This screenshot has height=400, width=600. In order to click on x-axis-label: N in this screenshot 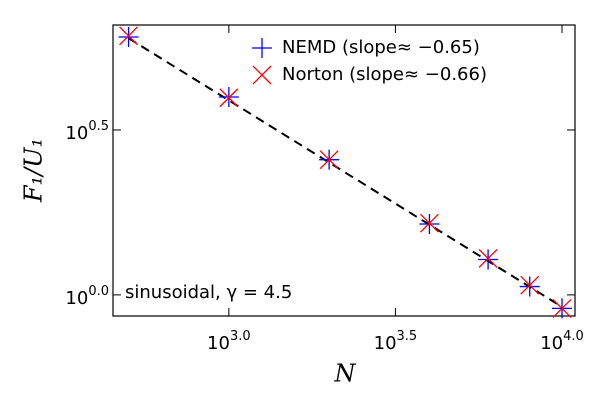, I will do `click(345, 374)`.